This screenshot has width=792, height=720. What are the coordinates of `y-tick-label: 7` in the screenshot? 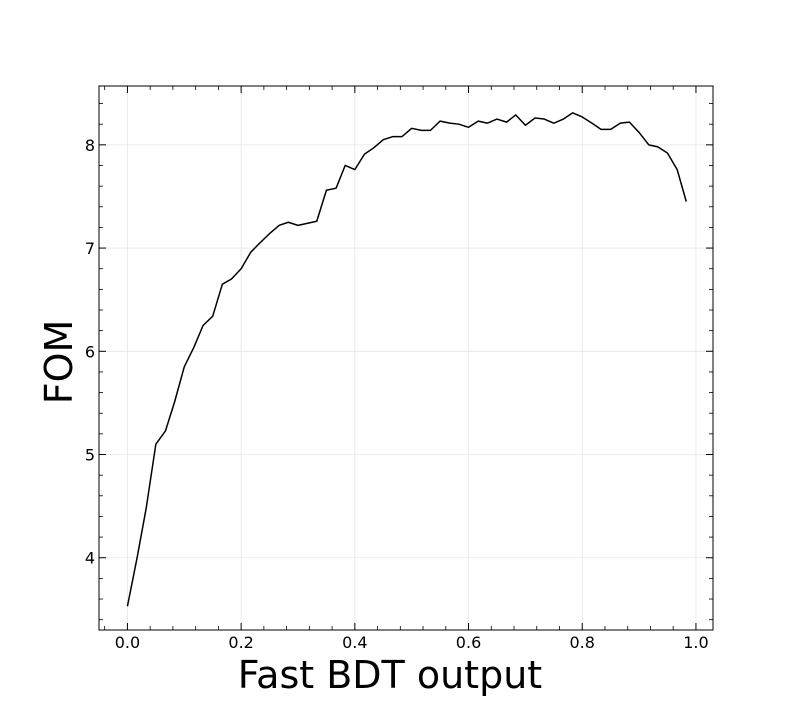 It's located at (90, 248).